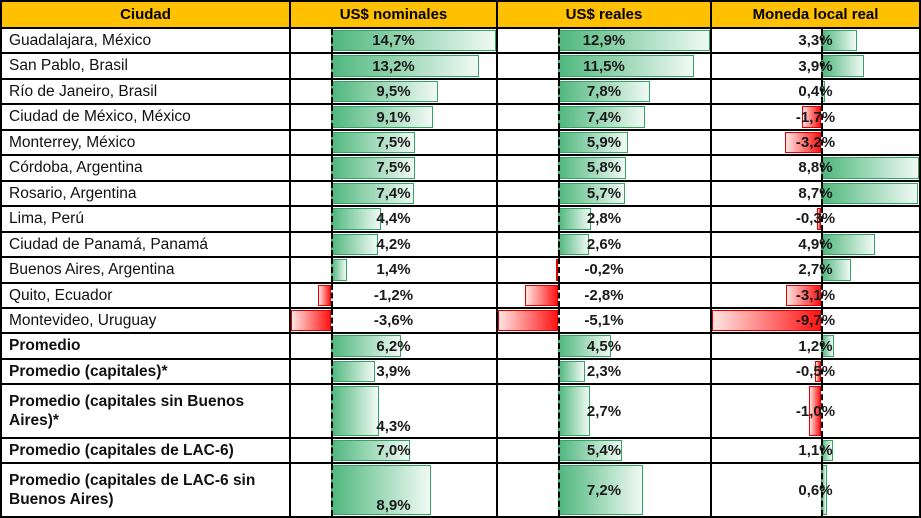 Image resolution: width=921 pixels, height=518 pixels. I want to click on value-label: -1,0%, so click(815, 411).